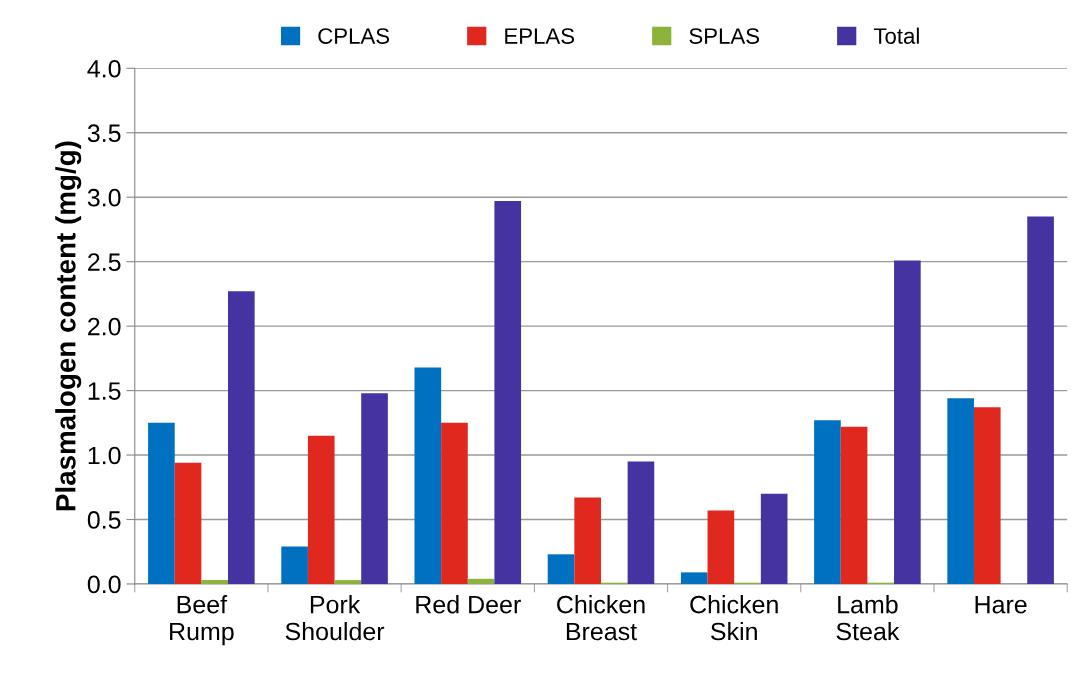 The image size is (1078, 683). Describe the element at coordinates (601, 618) in the screenshot. I see `x-tick-label: Chicken Breast` at that location.